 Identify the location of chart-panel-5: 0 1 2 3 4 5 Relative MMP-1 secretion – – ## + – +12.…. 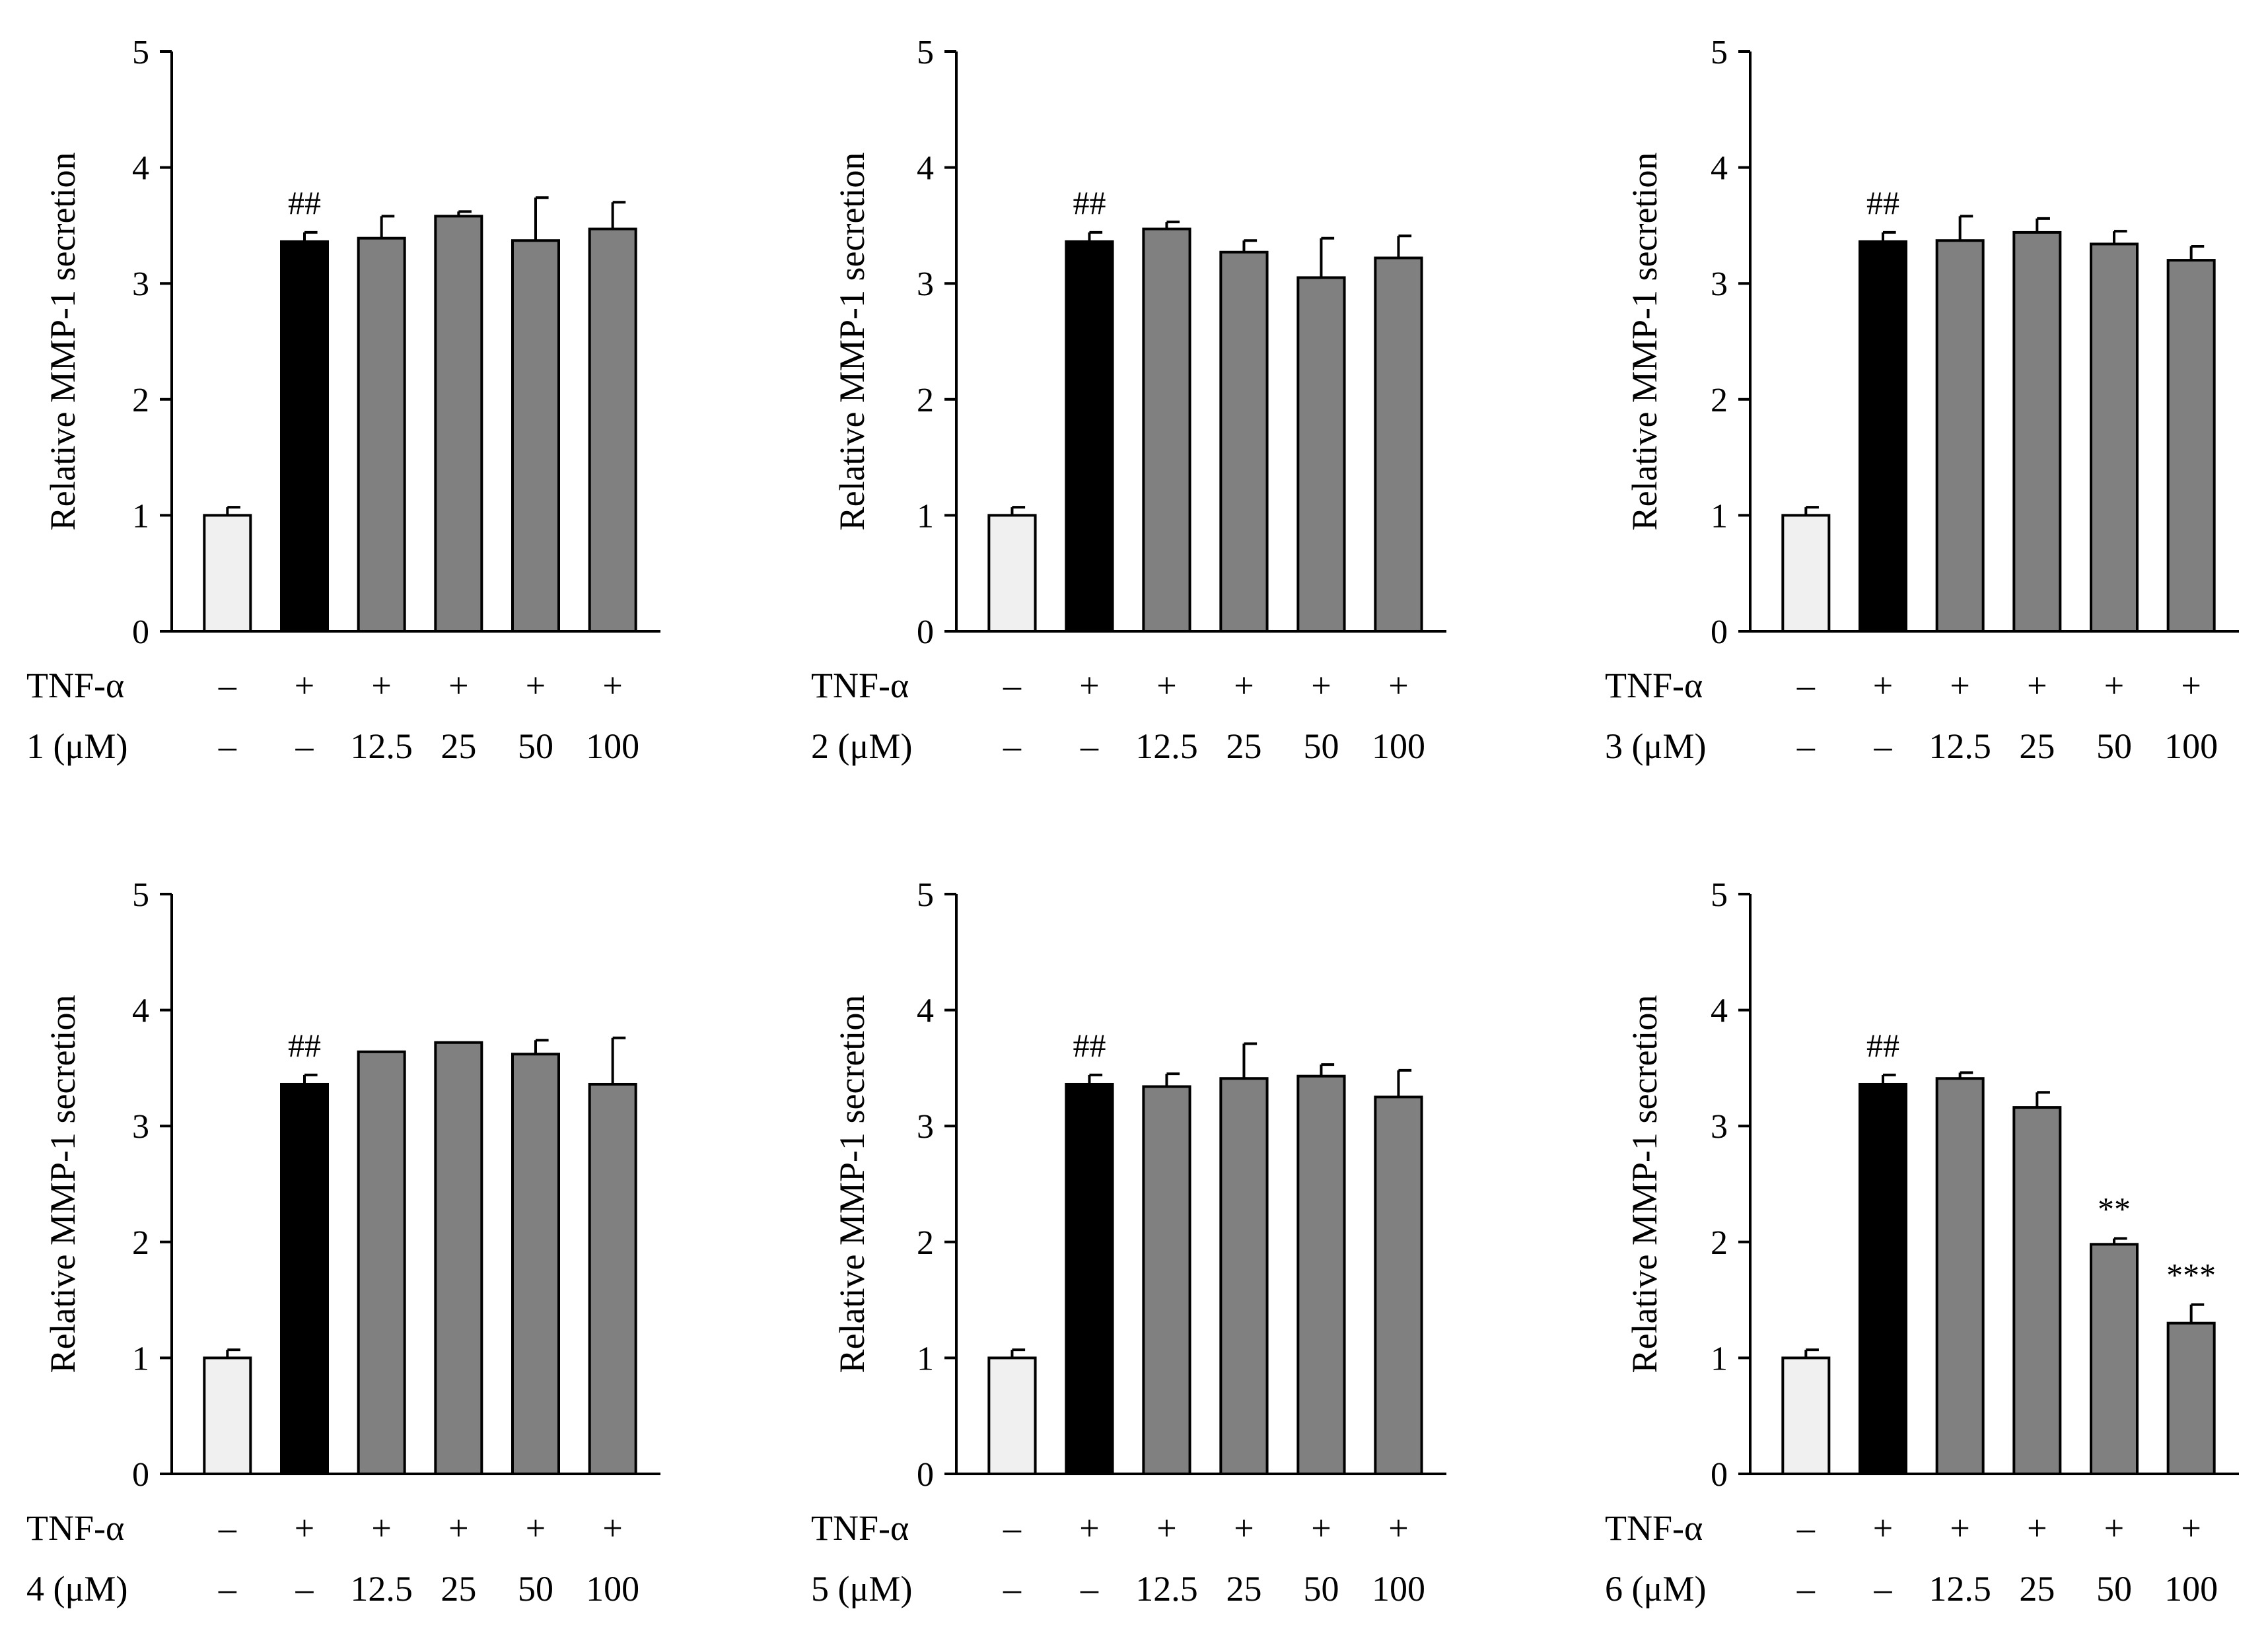
(1128, 1242).